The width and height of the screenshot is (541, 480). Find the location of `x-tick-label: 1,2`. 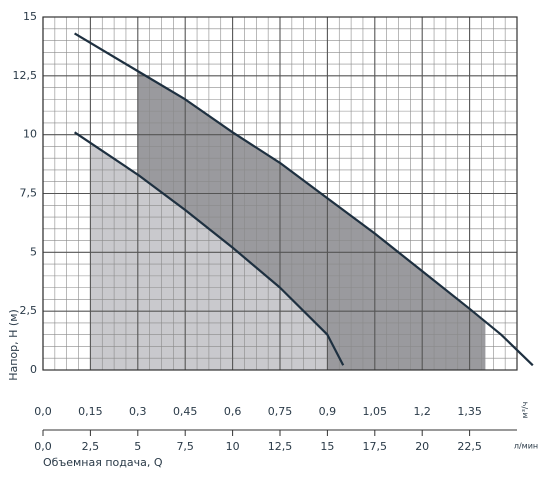

x-tick-label: 1,2 is located at coordinates (422, 411).